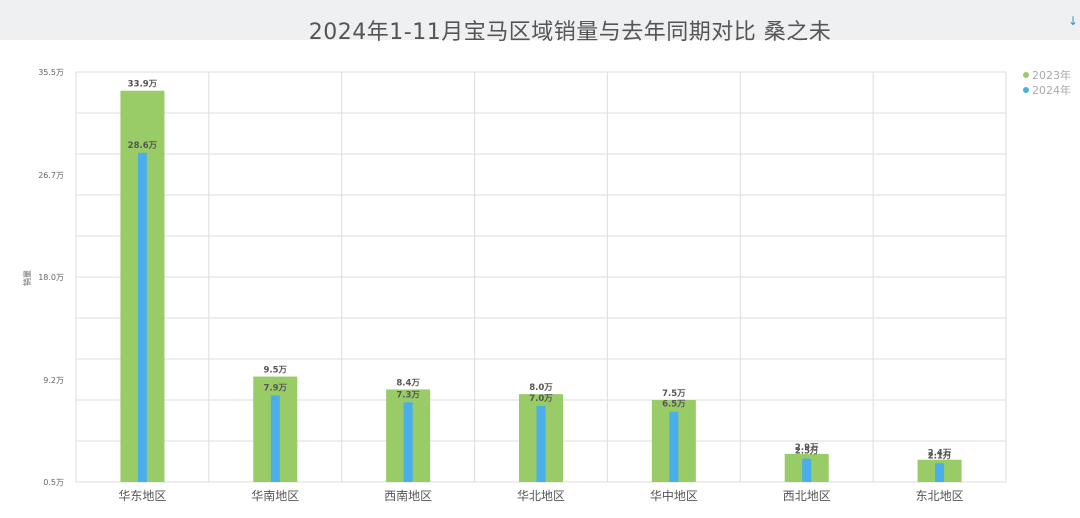 This screenshot has height=518, width=1080. What do you see at coordinates (408, 495) in the screenshot?
I see `x-tick-label: 西南地区` at bounding box center [408, 495].